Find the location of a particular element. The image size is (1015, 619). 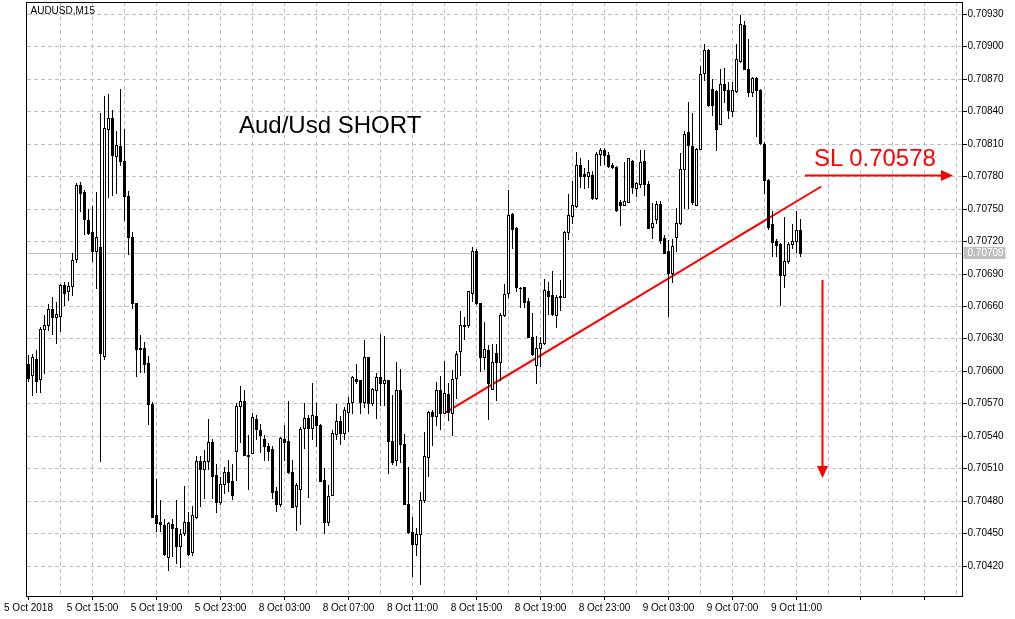

y-tick-label: 0.70720 is located at coordinates (986, 240).